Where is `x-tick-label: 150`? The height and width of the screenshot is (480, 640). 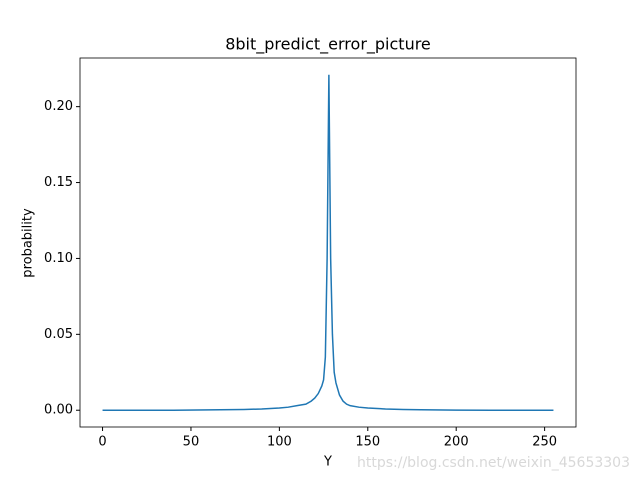
x-tick-label: 150 is located at coordinates (367, 442).